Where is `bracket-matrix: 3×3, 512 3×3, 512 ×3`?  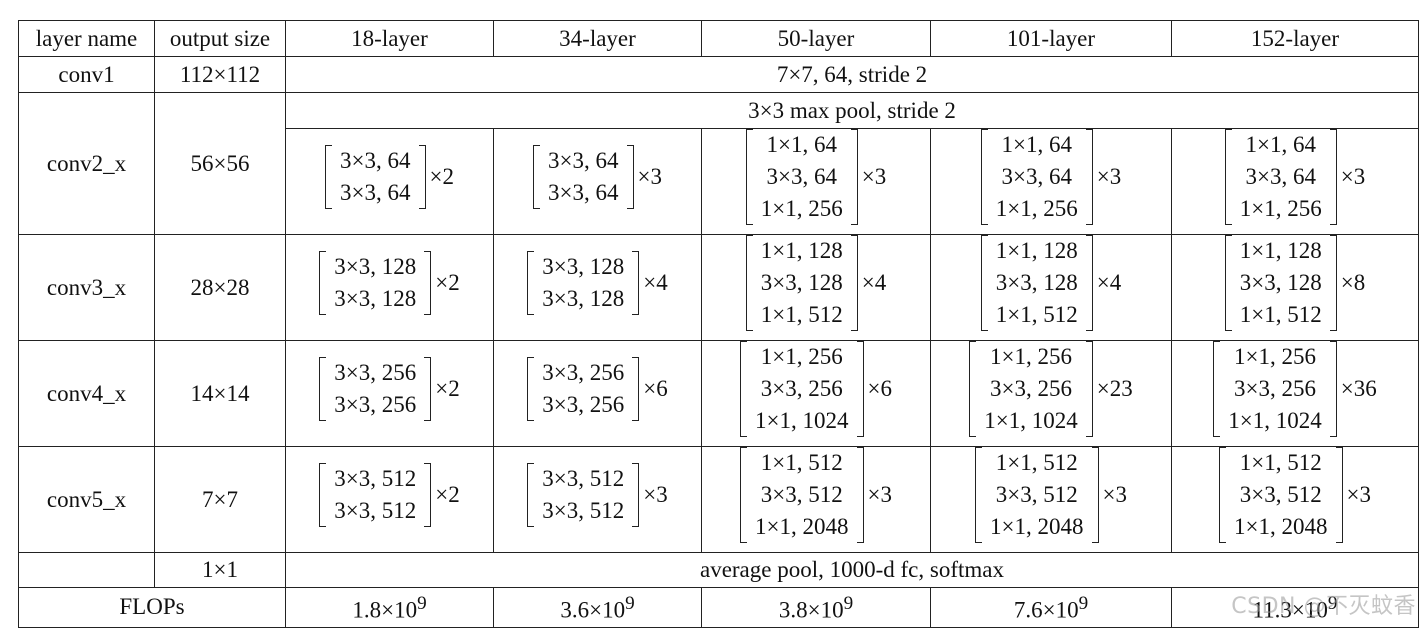
bracket-matrix: 3×3, 512 3×3, 512 ×3 is located at coordinates (597, 495).